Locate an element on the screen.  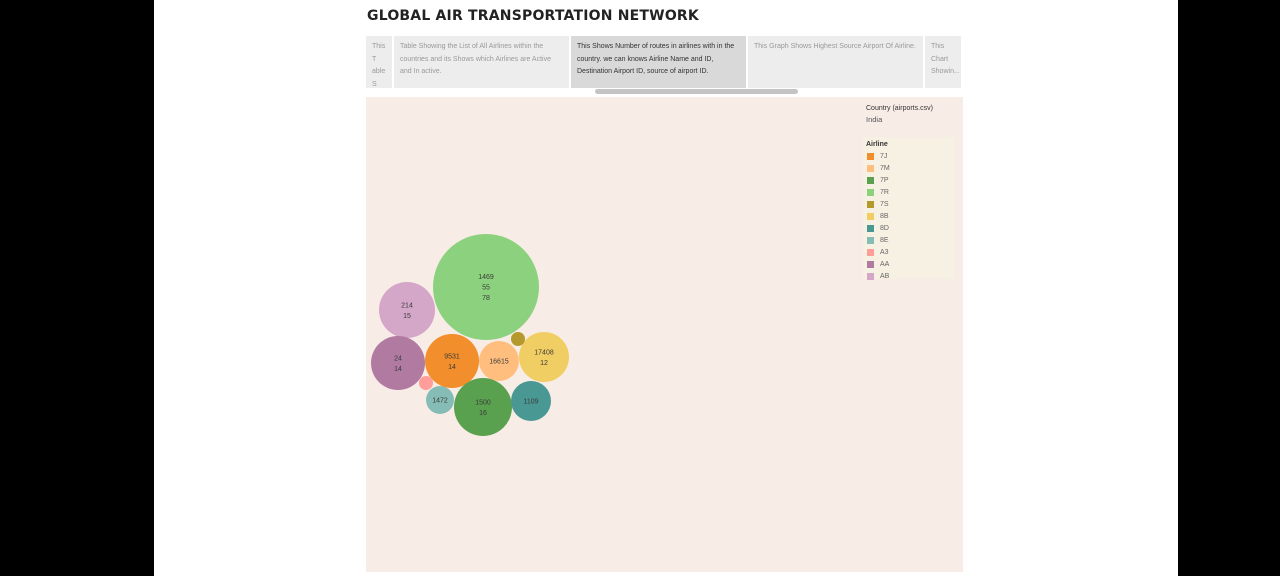
bubble-label: 78 is located at coordinates (486, 298).